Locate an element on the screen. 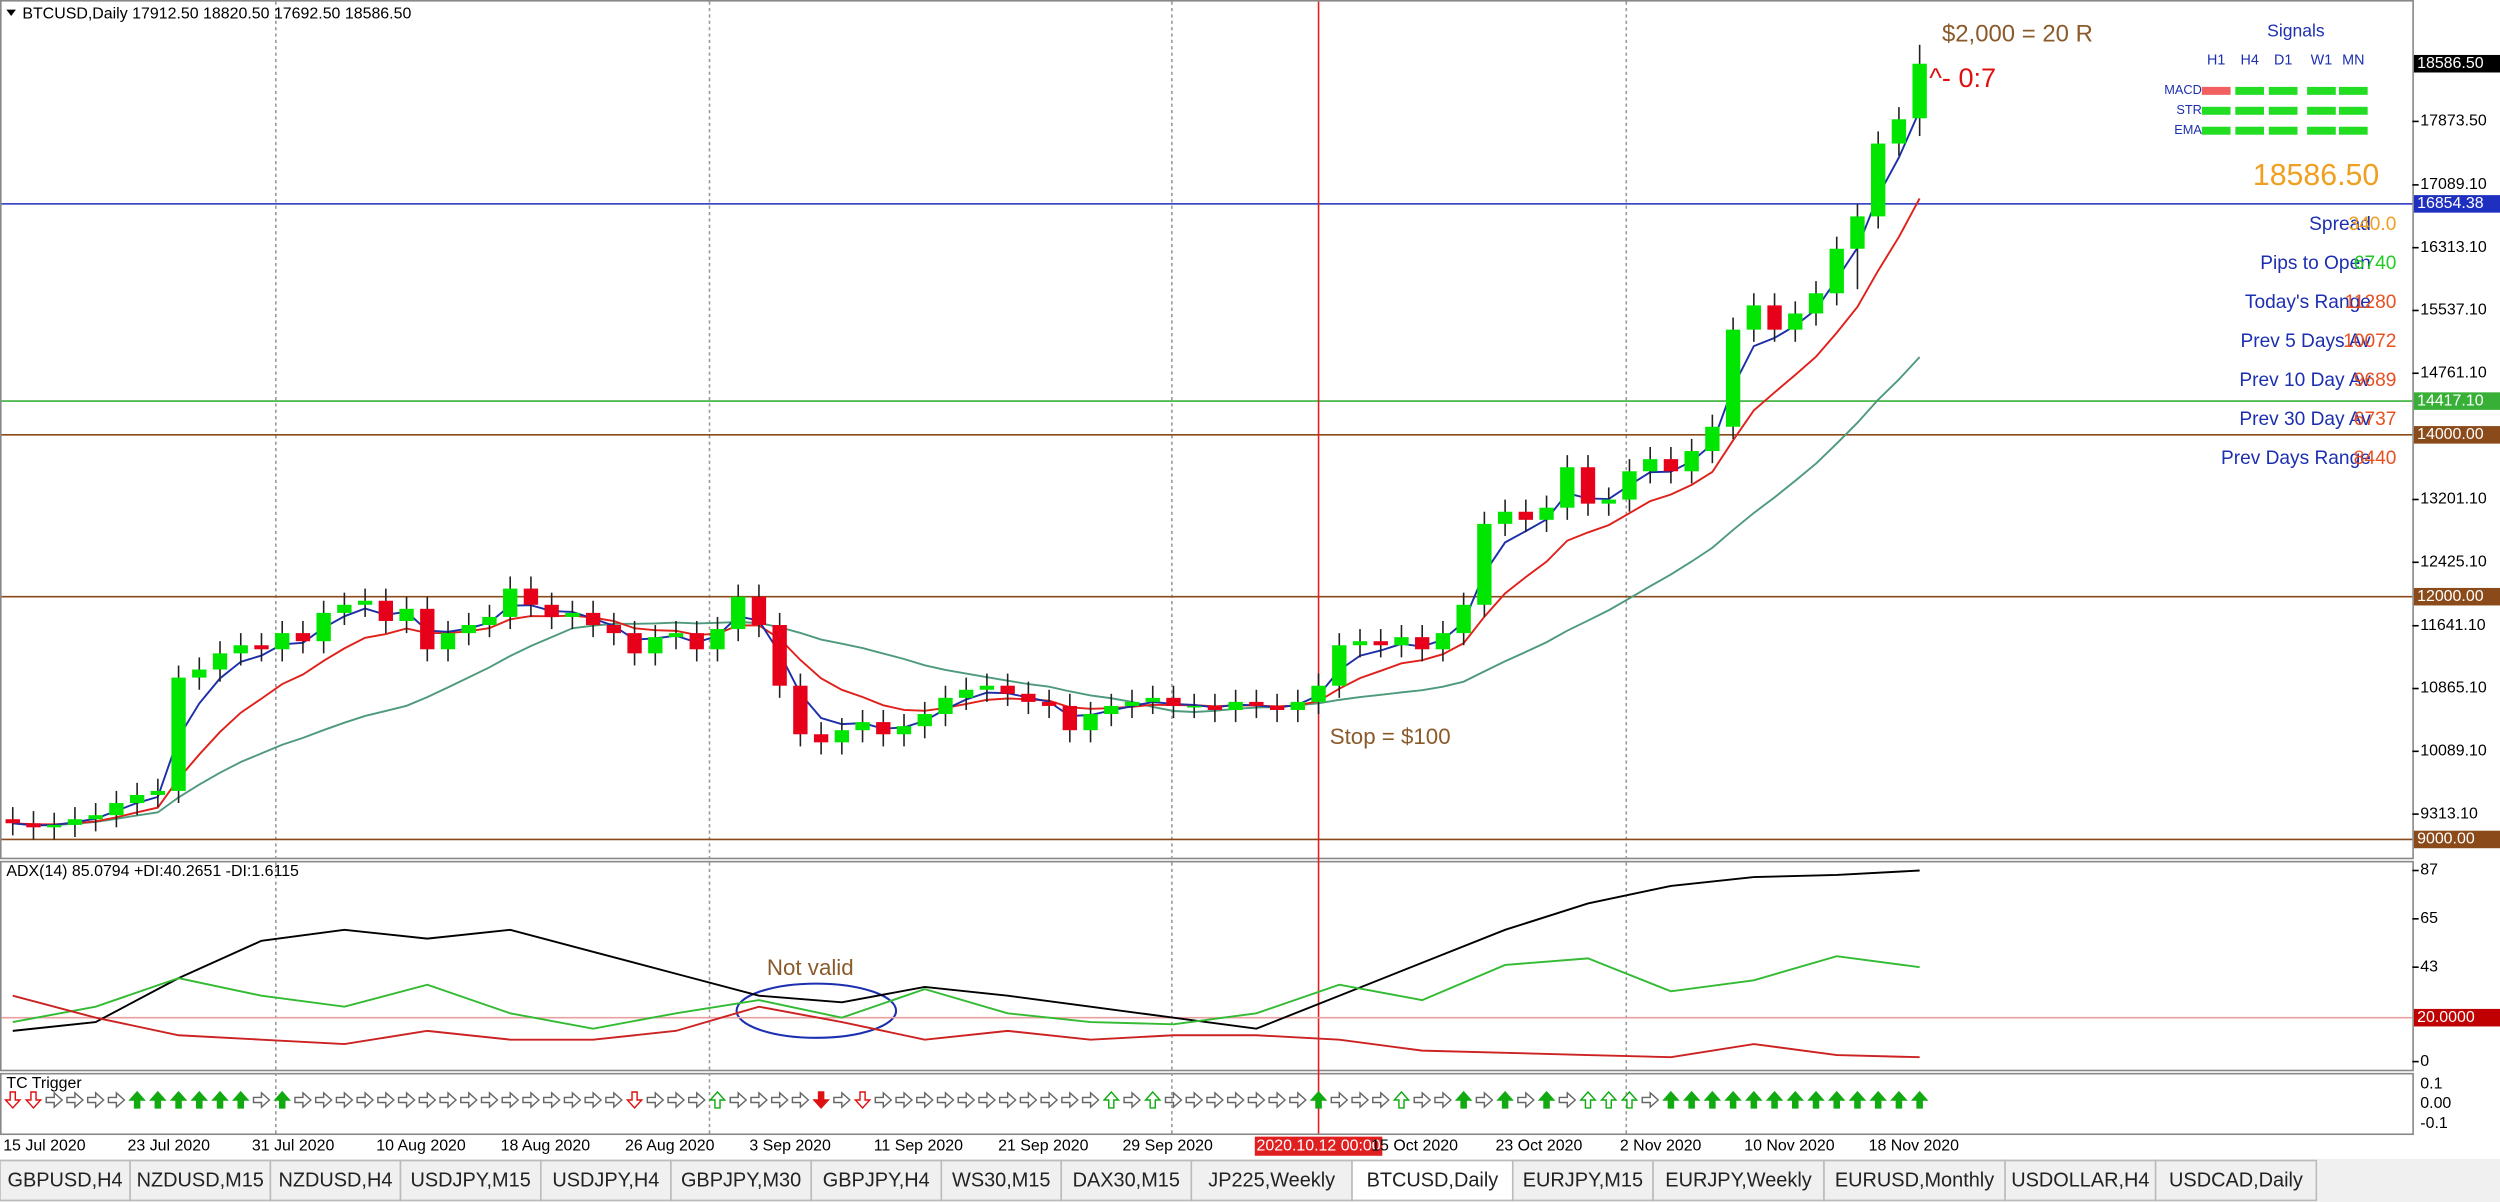 This screenshot has width=2500, height=1202. y-tick-label: 12425.10 is located at coordinates (2453, 562).